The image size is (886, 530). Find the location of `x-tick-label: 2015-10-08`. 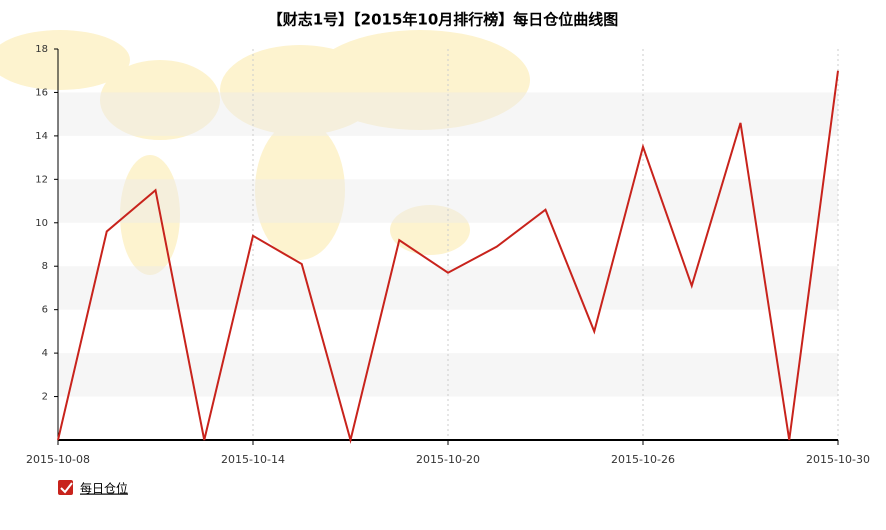

x-tick-label: 2015-10-08 is located at coordinates (58, 459).